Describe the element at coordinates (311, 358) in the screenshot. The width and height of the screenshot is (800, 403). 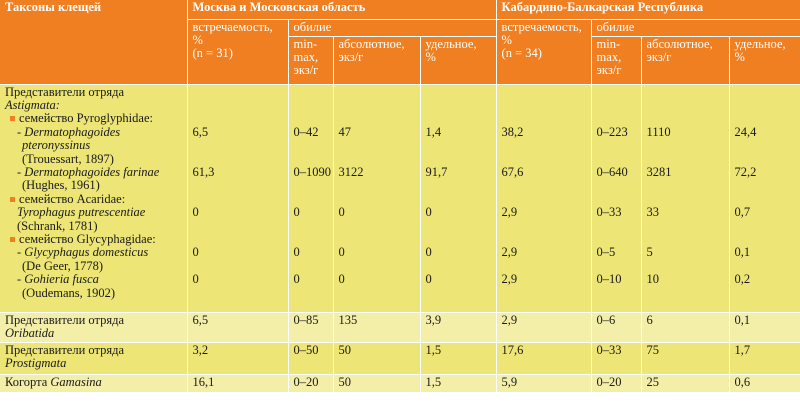
I see `prostigmata-minmax-moscow: 0–50` at that location.